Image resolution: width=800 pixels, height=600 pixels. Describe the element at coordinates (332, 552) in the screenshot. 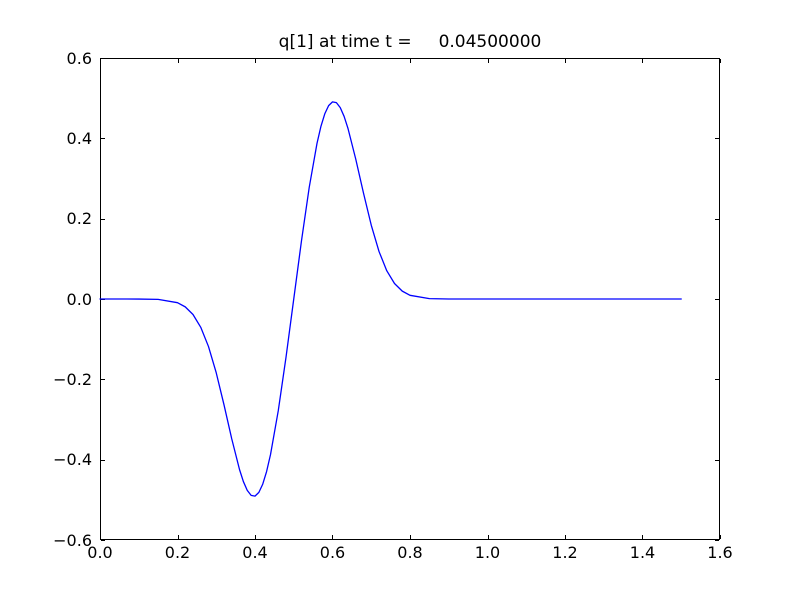

I see `x-tick-label: 0.6` at that location.